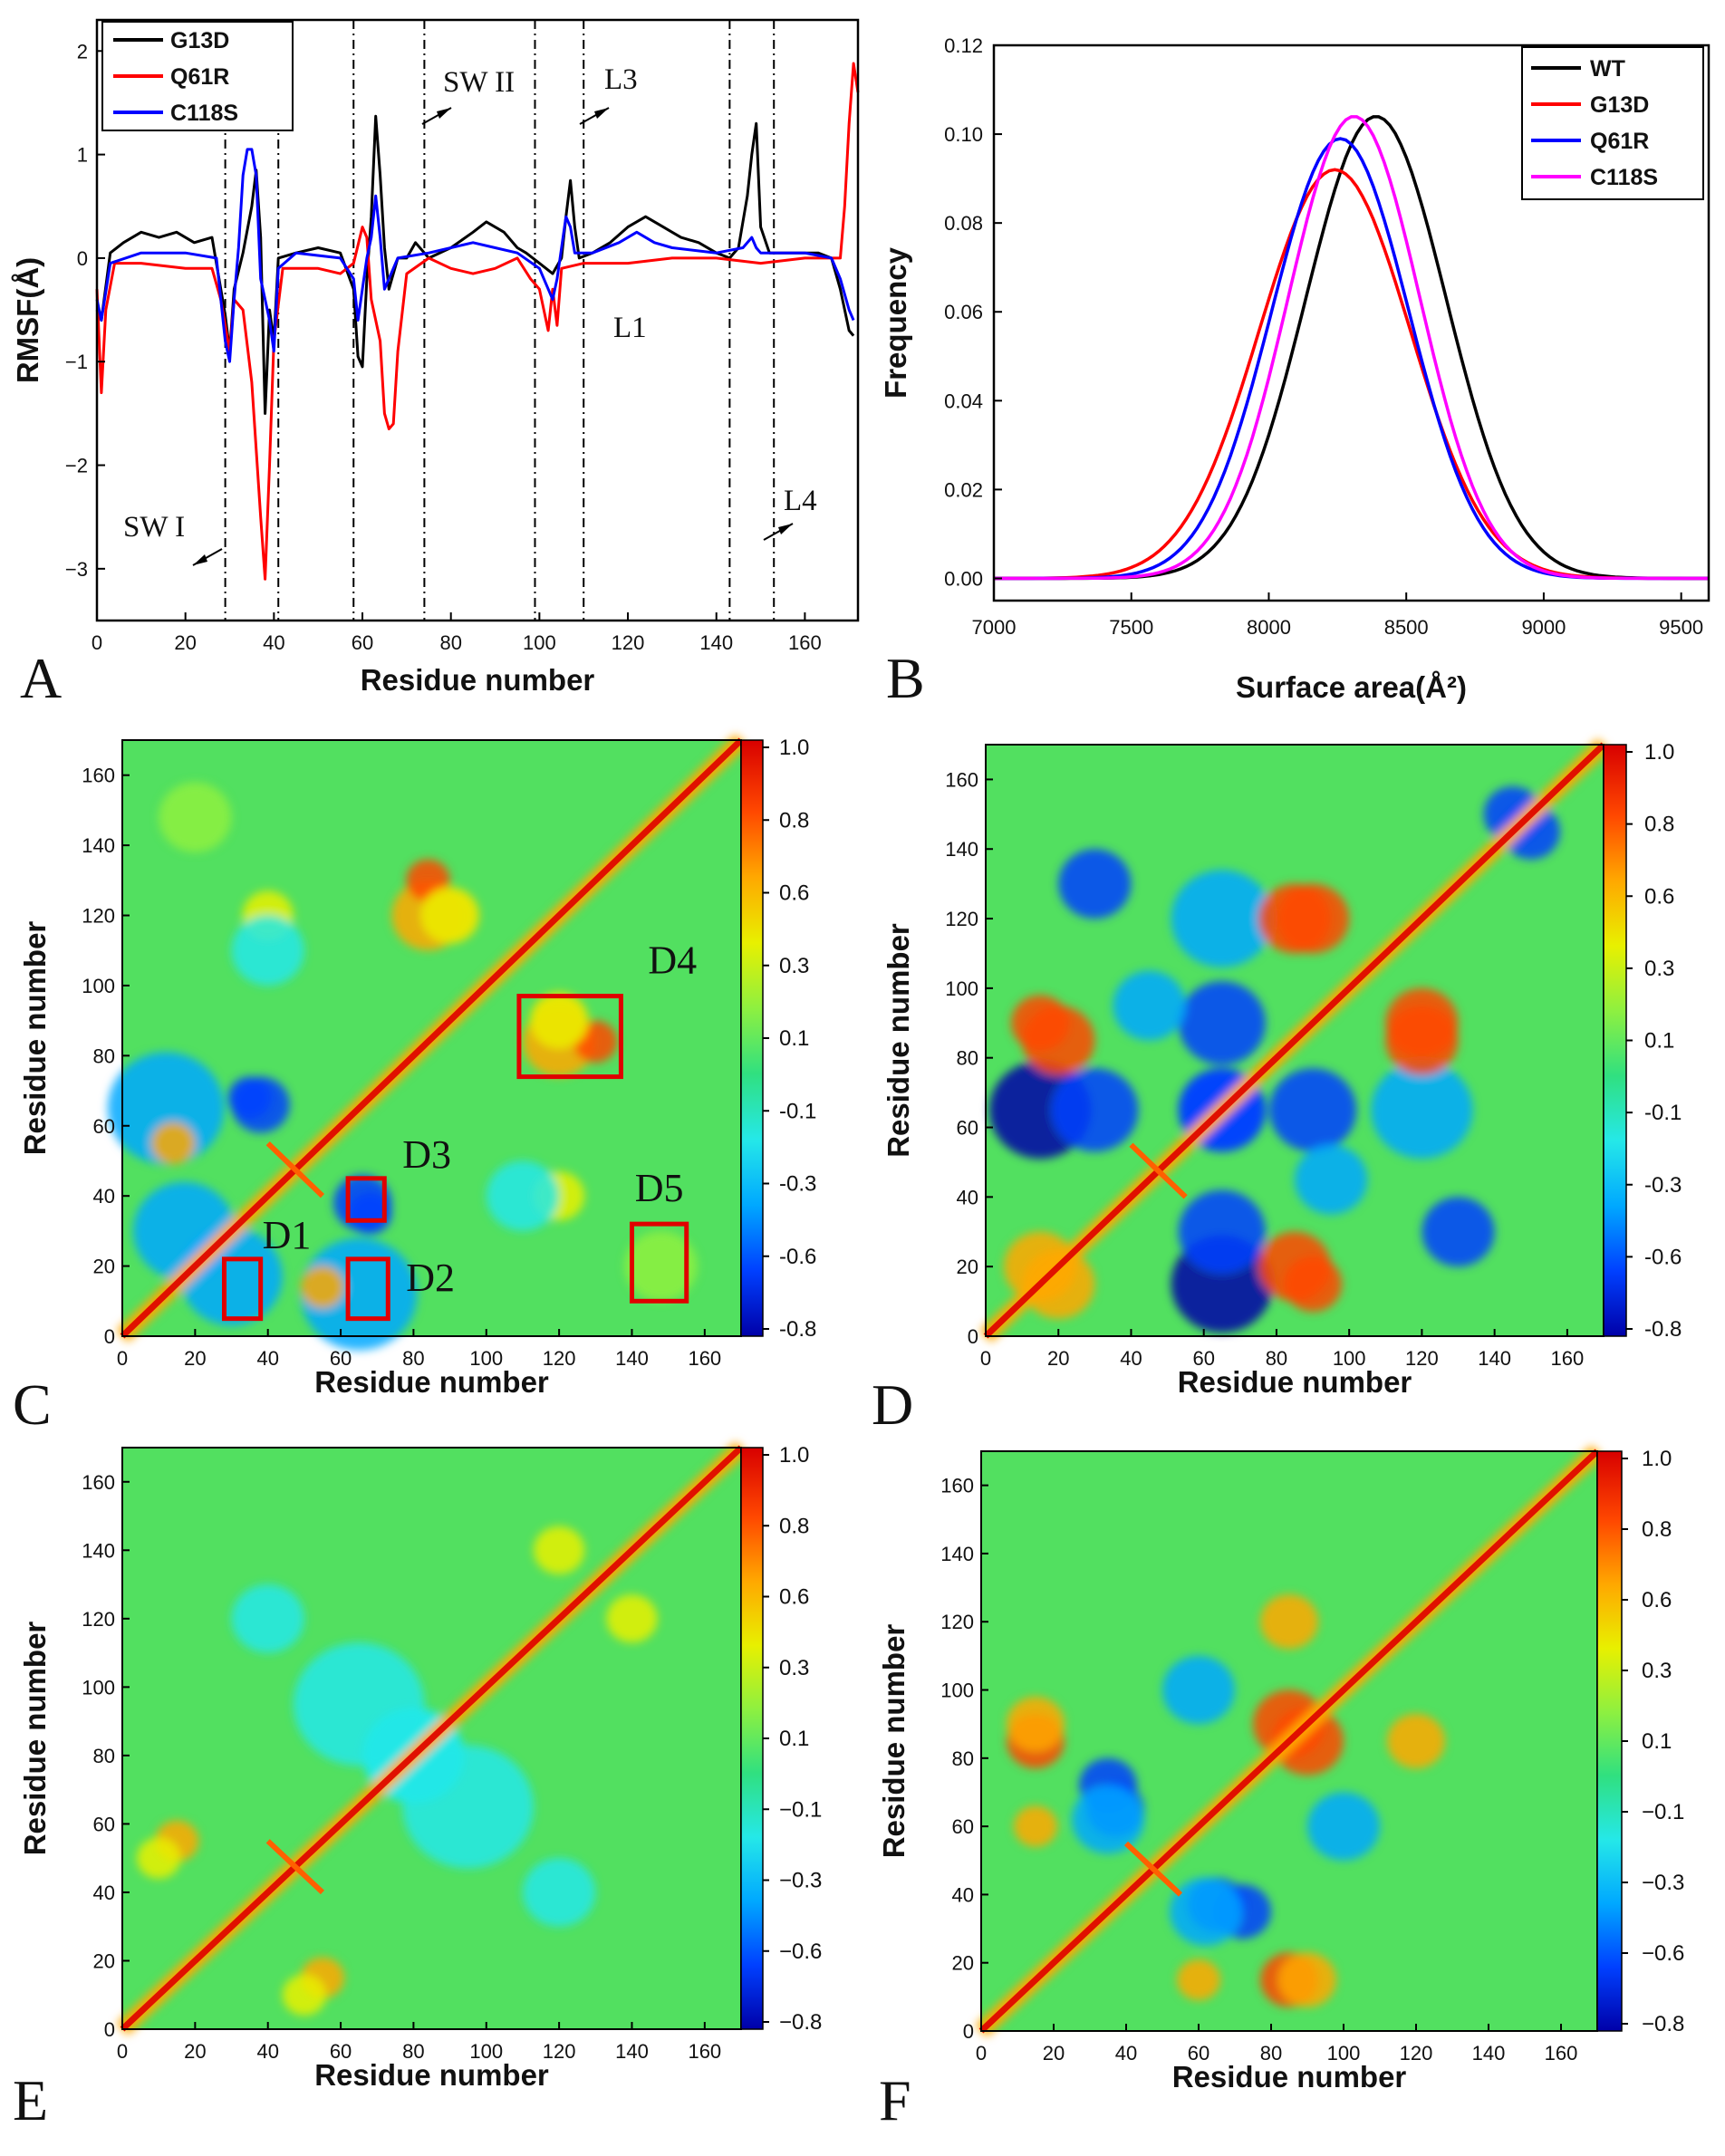 Image resolution: width=1725 pixels, height=2156 pixels. What do you see at coordinates (994, 627) in the screenshot?
I see `panel-b-xtick-label: 7000` at bounding box center [994, 627].